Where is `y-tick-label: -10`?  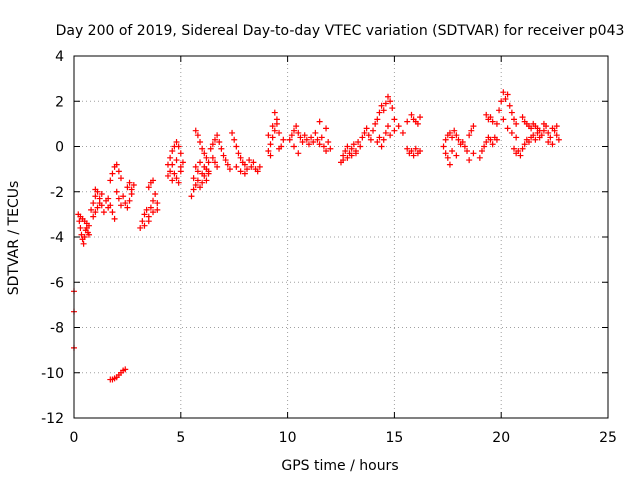
y-tick-label: -10 is located at coordinates (52, 374).